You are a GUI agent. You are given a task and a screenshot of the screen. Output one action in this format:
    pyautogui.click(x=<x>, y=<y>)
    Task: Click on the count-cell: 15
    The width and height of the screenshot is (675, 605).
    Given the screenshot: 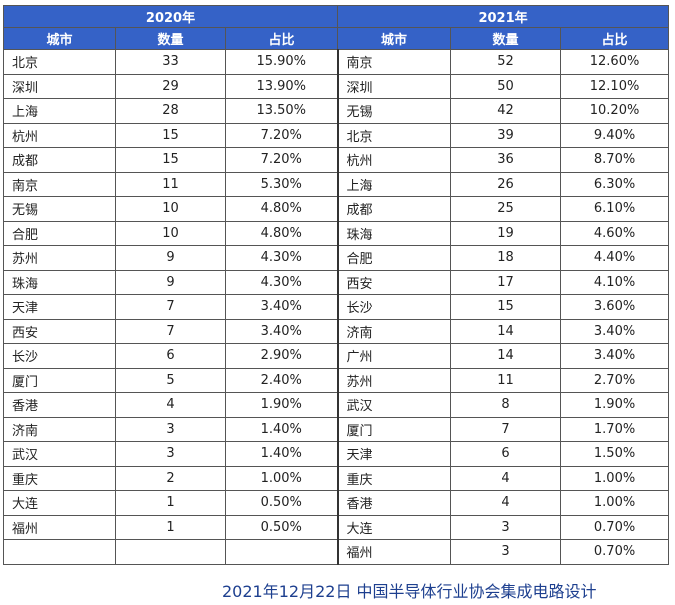 What is the action you would take?
    pyautogui.click(x=170, y=135)
    